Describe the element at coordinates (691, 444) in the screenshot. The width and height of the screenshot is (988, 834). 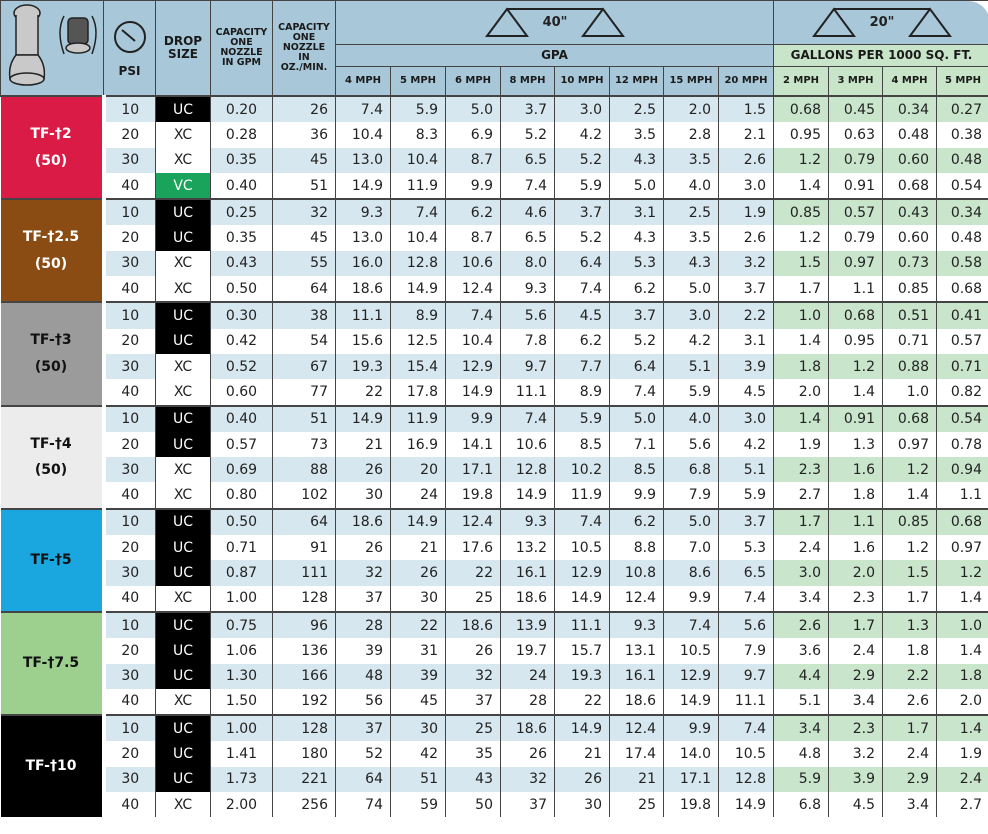
I see `gpa-cell: 5.6` at that location.